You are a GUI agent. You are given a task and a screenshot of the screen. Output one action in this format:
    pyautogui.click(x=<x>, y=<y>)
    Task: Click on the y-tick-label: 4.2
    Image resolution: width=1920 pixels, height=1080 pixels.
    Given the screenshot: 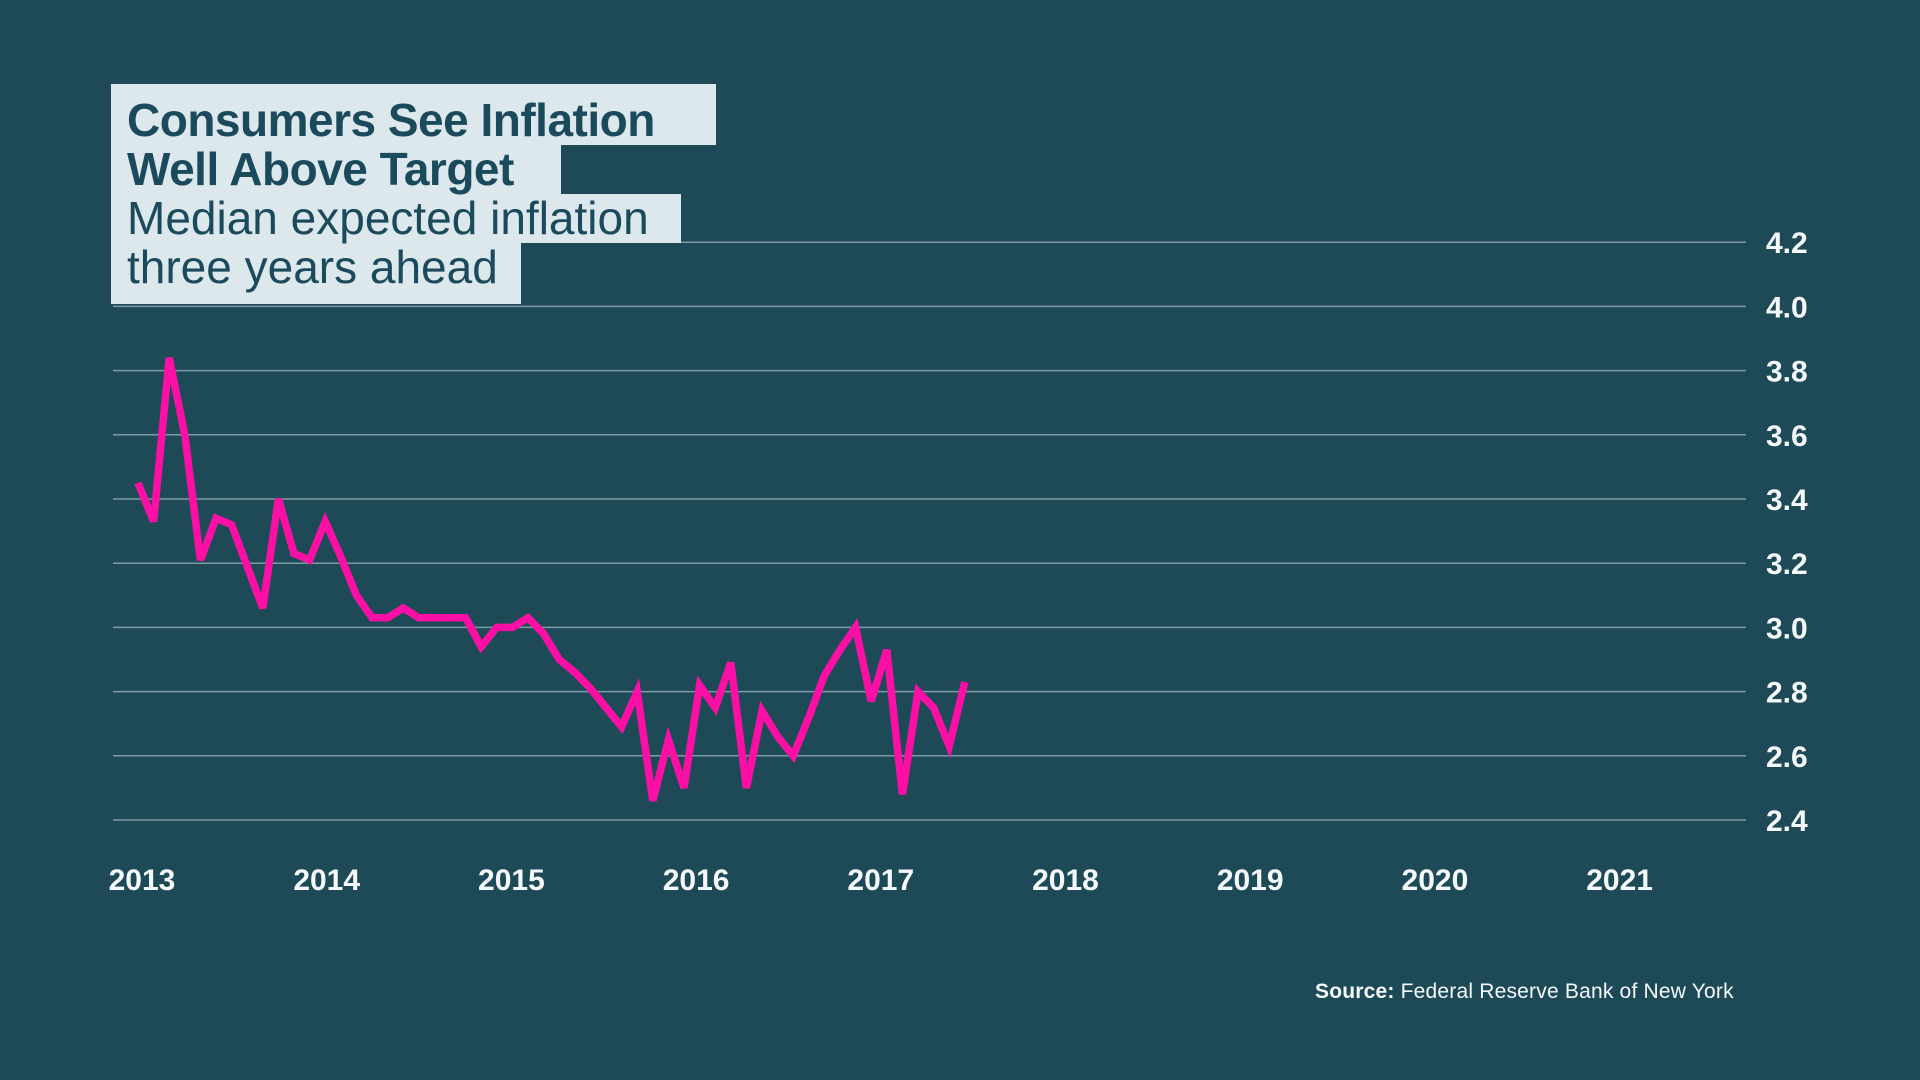 What is the action you would take?
    pyautogui.click(x=1787, y=243)
    